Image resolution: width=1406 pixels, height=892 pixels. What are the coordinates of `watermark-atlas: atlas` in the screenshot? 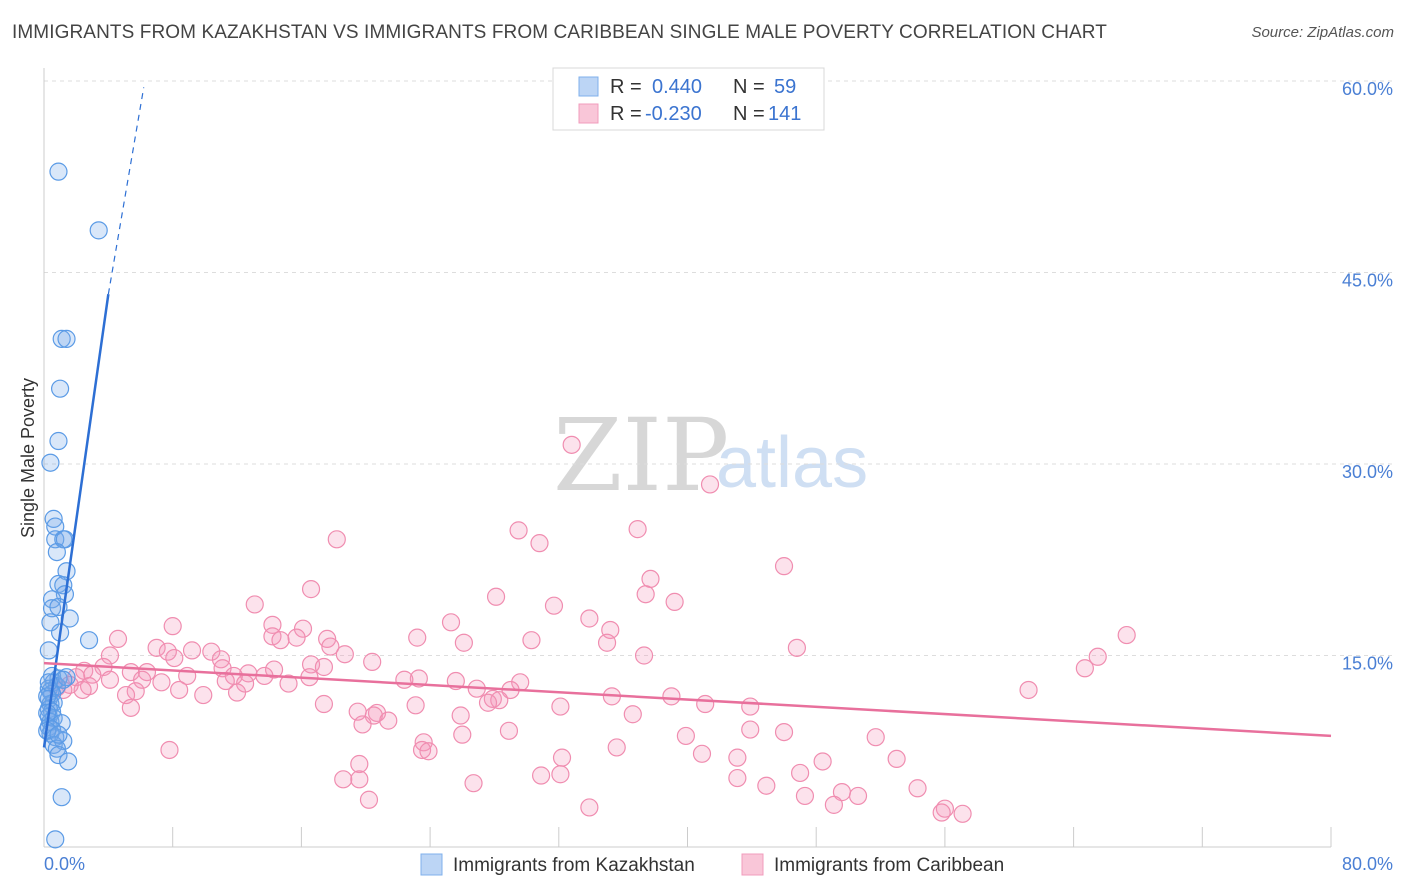 It's located at (792, 463).